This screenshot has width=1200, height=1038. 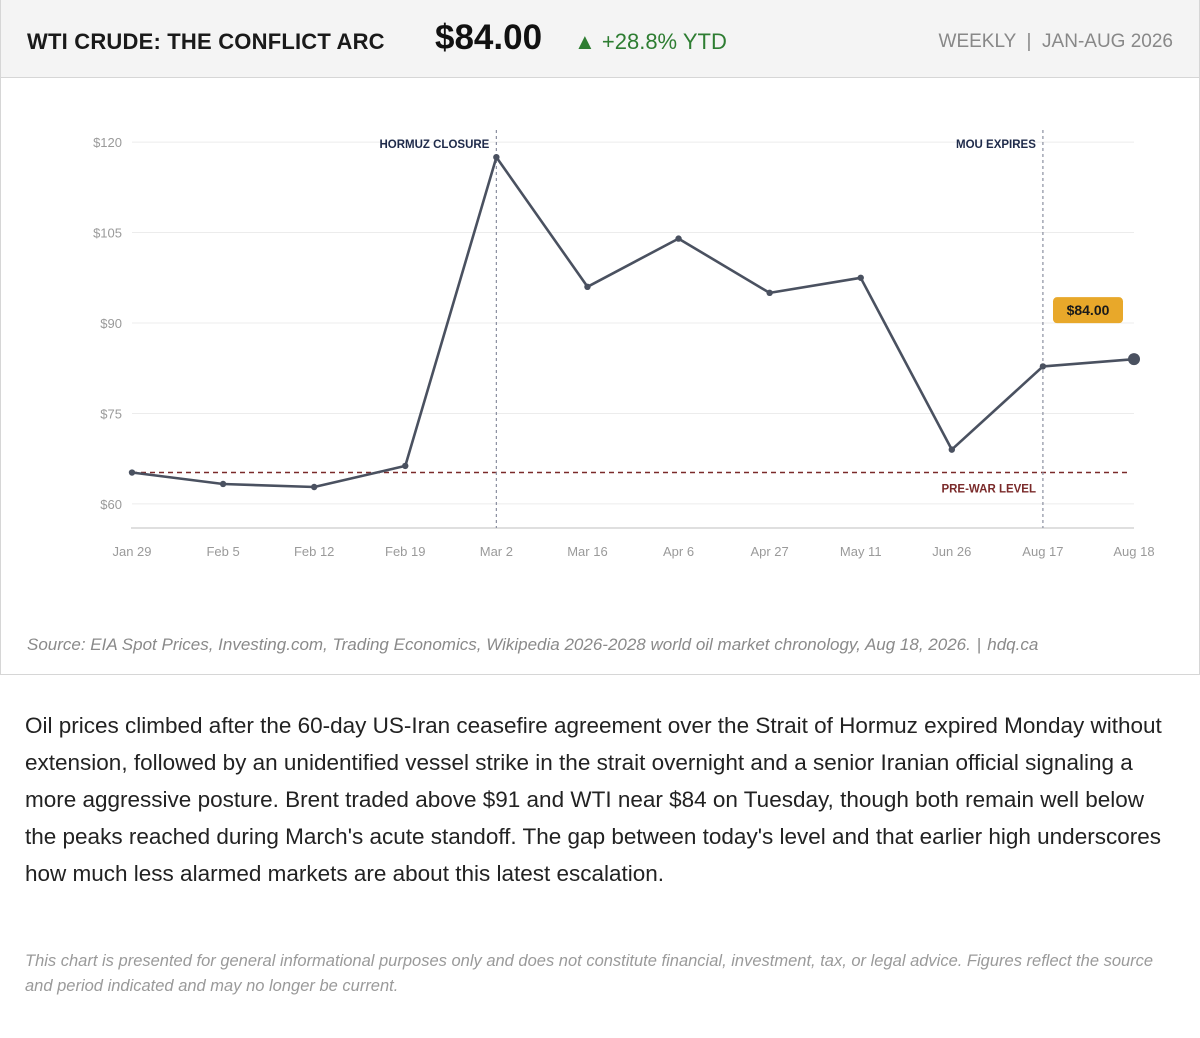 What do you see at coordinates (1013, 644) in the screenshot?
I see `source-site-link: hdq.ca` at bounding box center [1013, 644].